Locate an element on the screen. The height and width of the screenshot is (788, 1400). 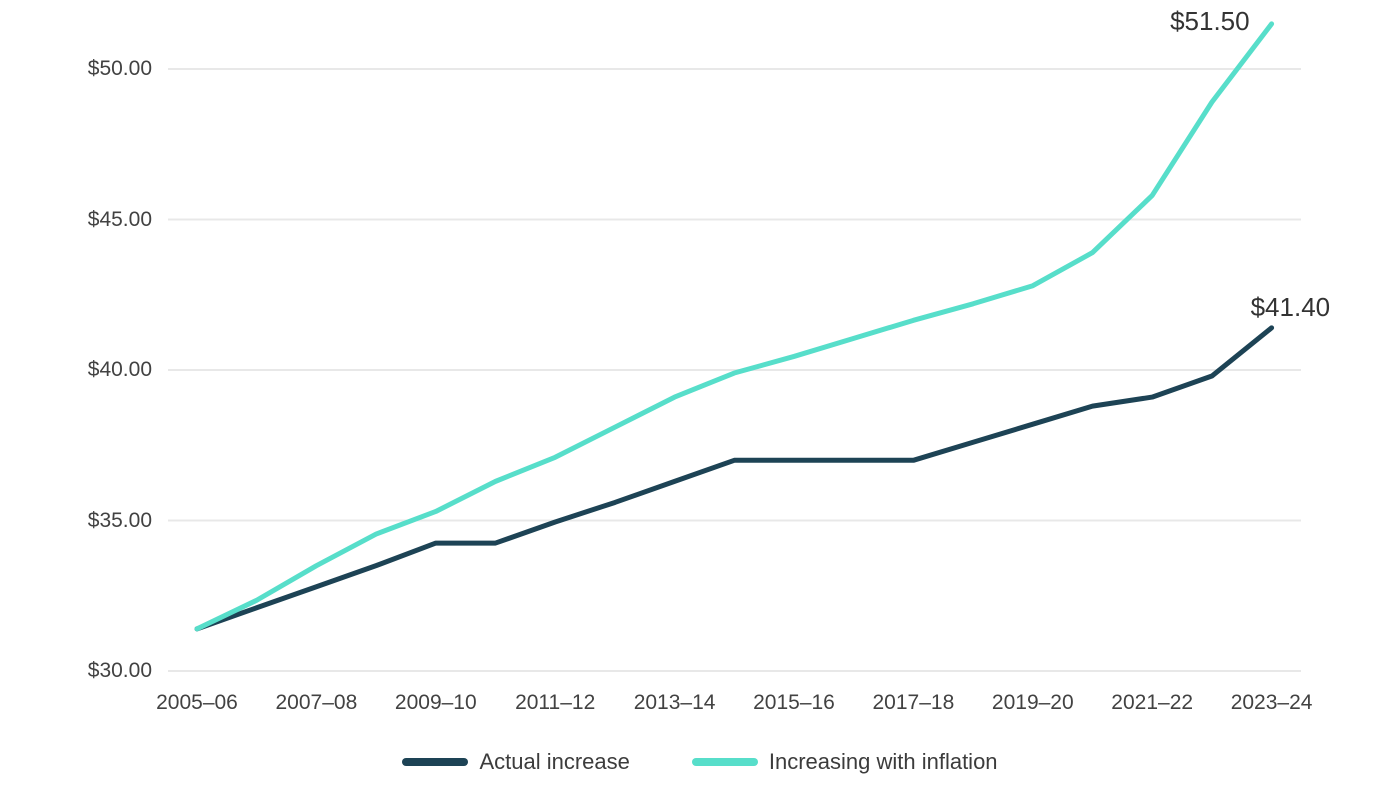
x-axis-tick: 2015–16 is located at coordinates (794, 702).